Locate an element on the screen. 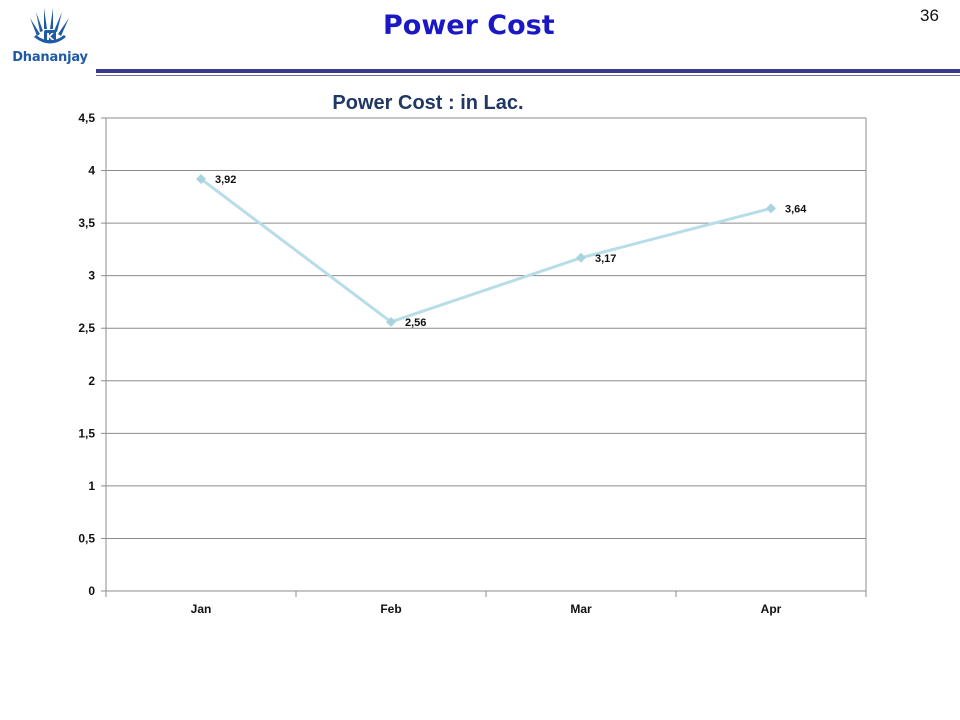 The width and height of the screenshot is (960, 720). y-tick-label: 0,5 is located at coordinates (86, 538).